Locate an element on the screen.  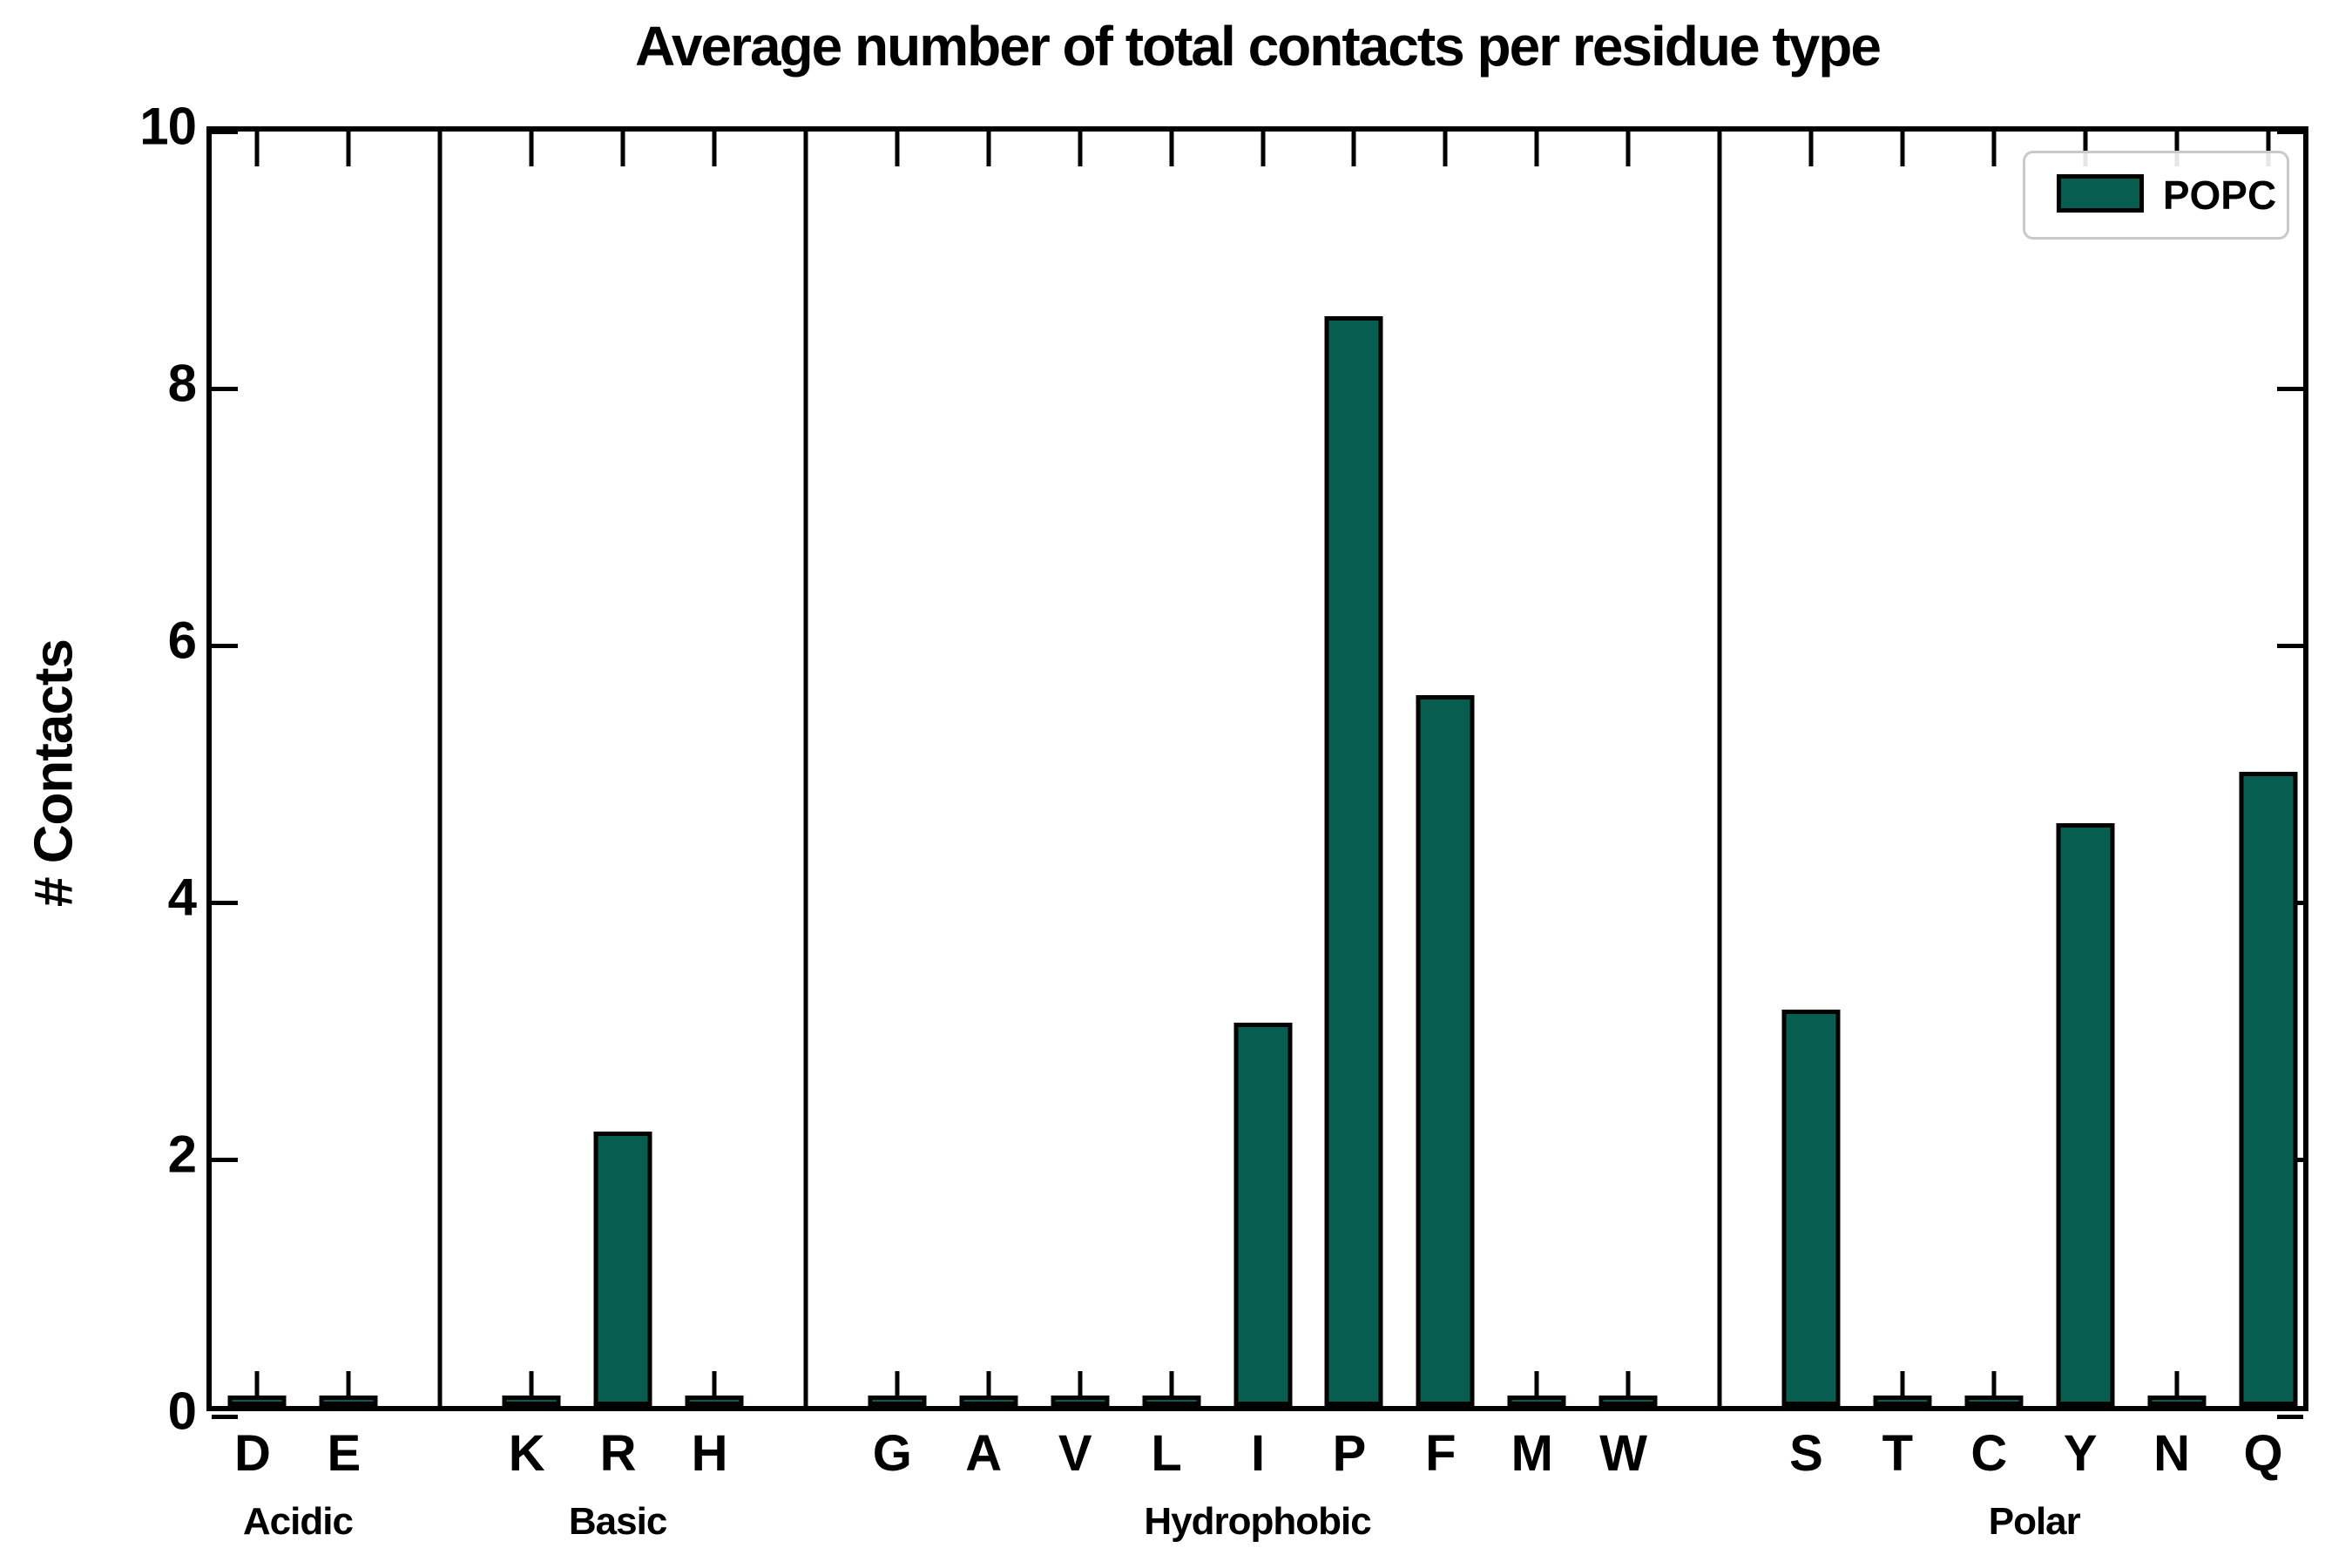
x-label-P: P is located at coordinates (1349, 1453).